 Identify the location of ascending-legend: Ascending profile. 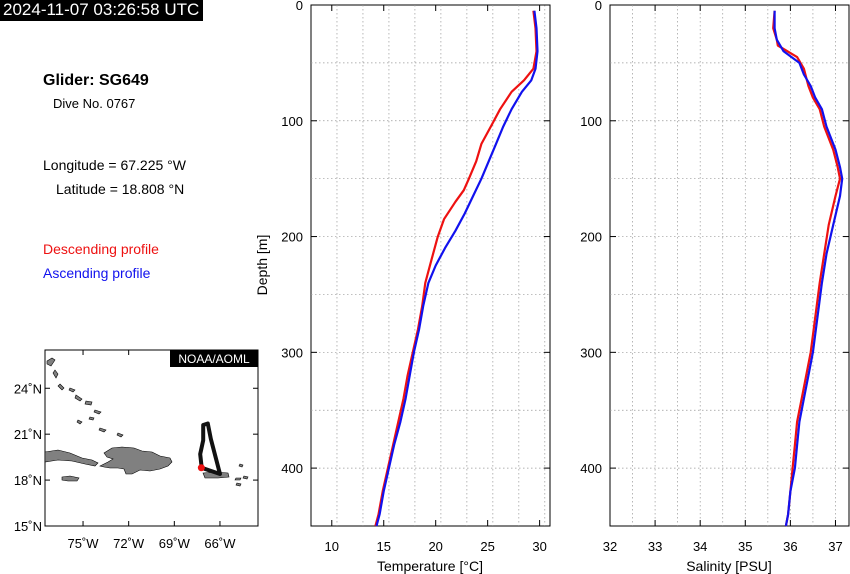
(97, 273).